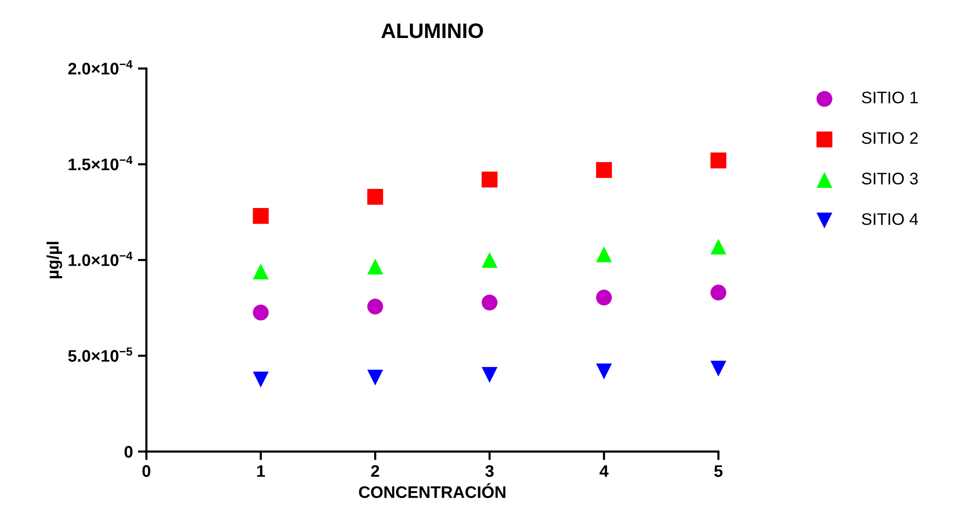 The image size is (963, 519). Describe the element at coordinates (432, 490) in the screenshot. I see `x-axis-title: CONCENTRACIÓN` at that location.